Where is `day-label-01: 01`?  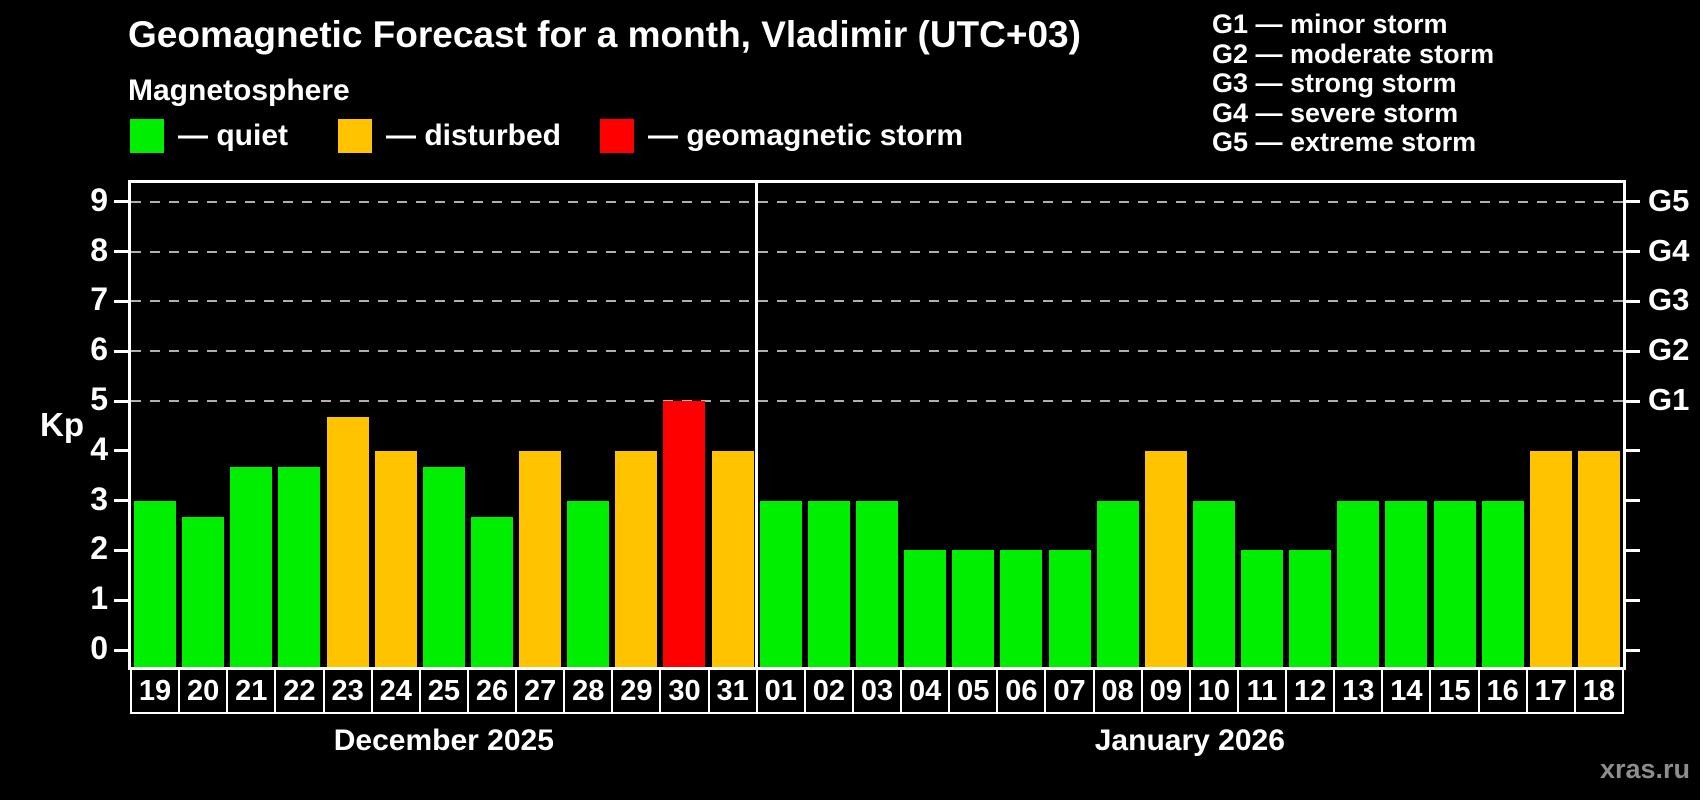 day-label-01: 01 is located at coordinates (780, 691).